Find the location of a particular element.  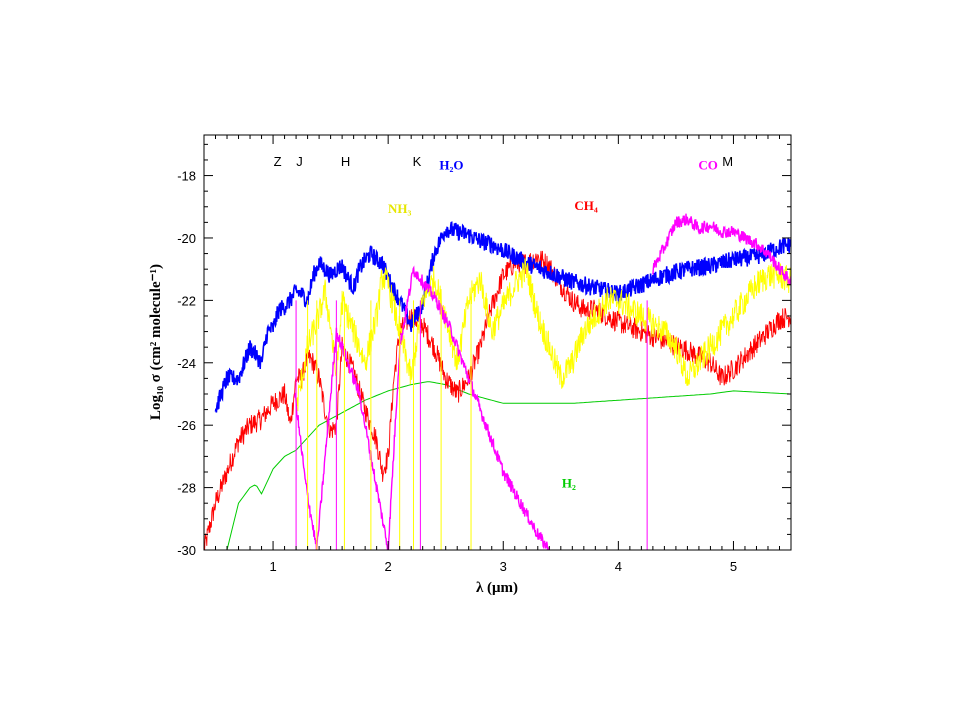

y-tick-label: -28 is located at coordinates (186, 488).